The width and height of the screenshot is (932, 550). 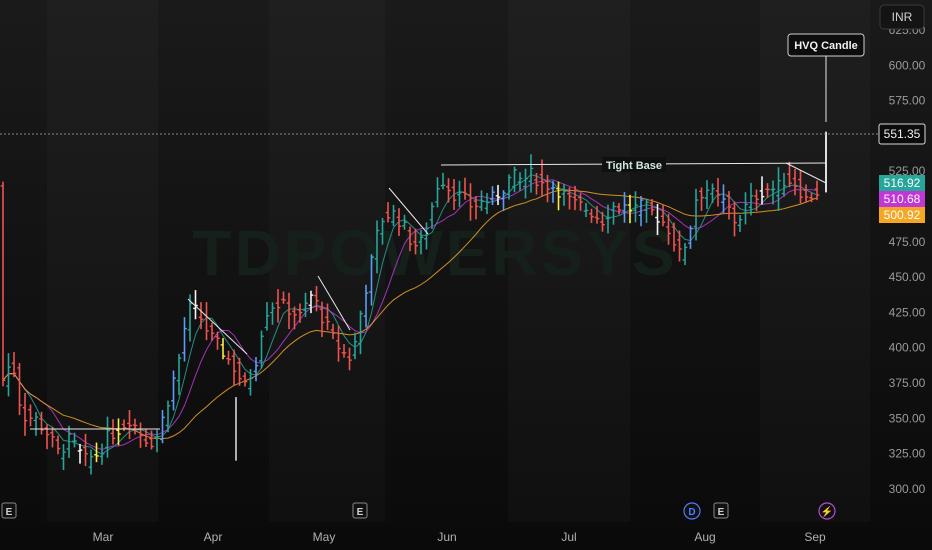 I want to click on ma-value-text: 510.68, so click(x=902, y=199).